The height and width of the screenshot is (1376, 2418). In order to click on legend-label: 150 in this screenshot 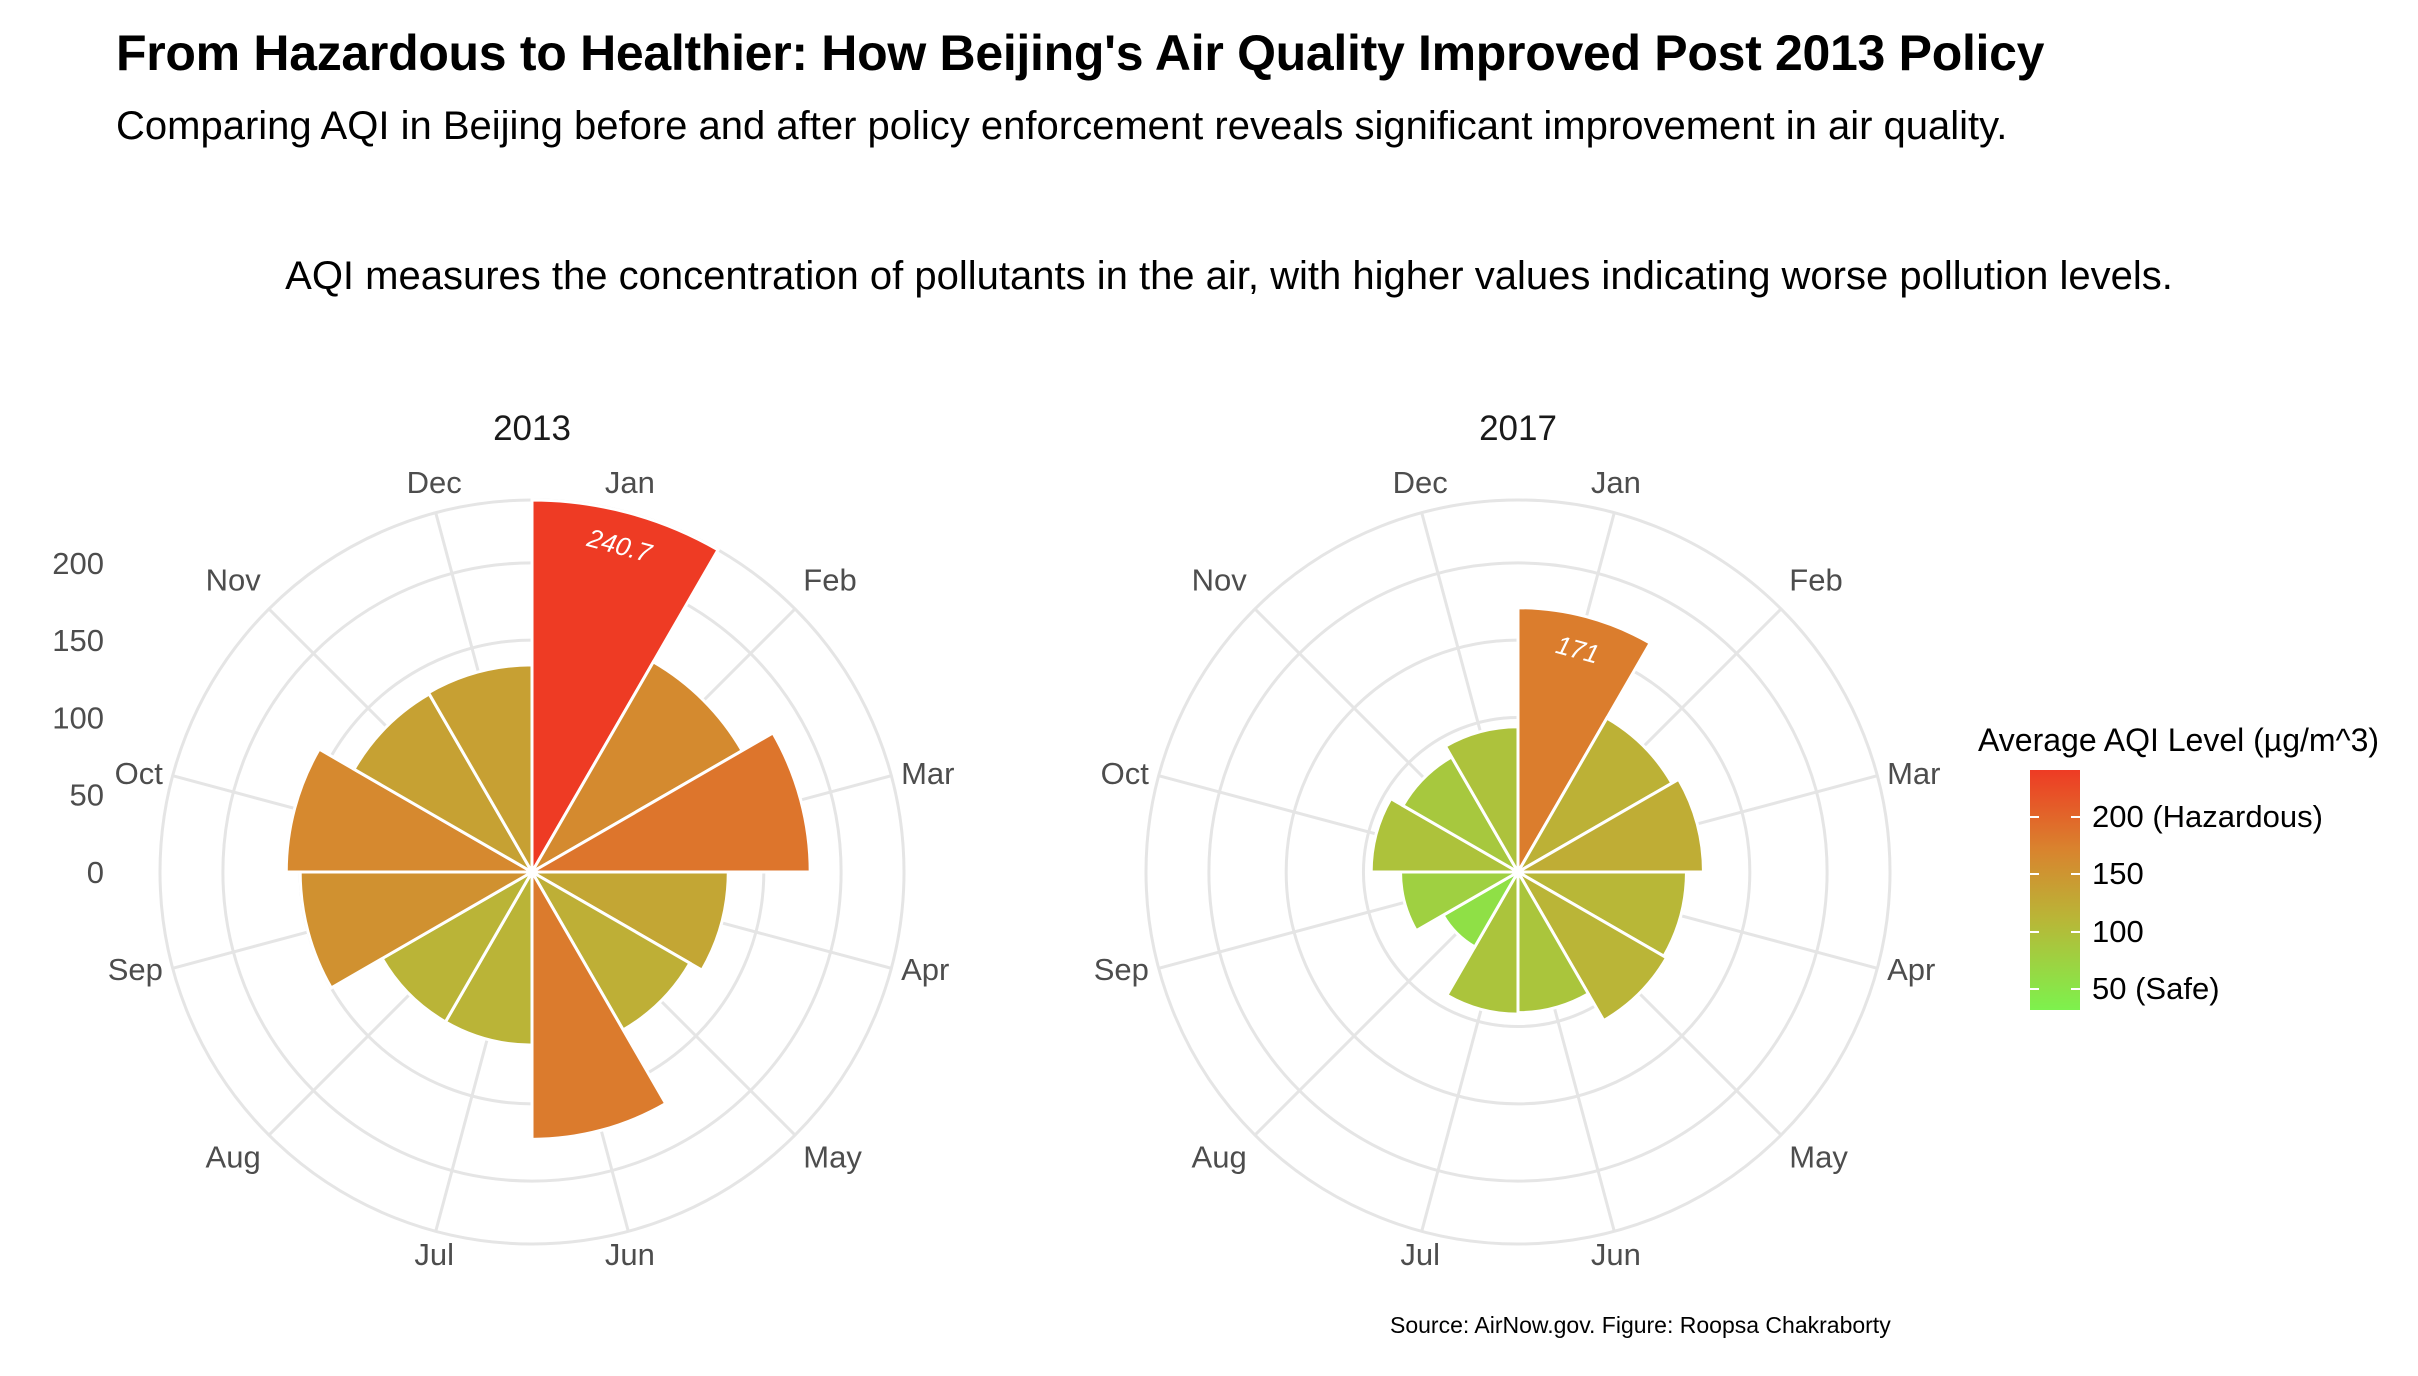, I will do `click(2118, 874)`.